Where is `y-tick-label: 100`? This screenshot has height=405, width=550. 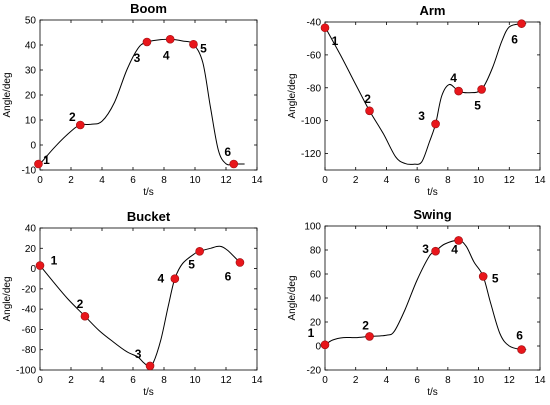 y-tick-label: 100 is located at coordinates (312, 227).